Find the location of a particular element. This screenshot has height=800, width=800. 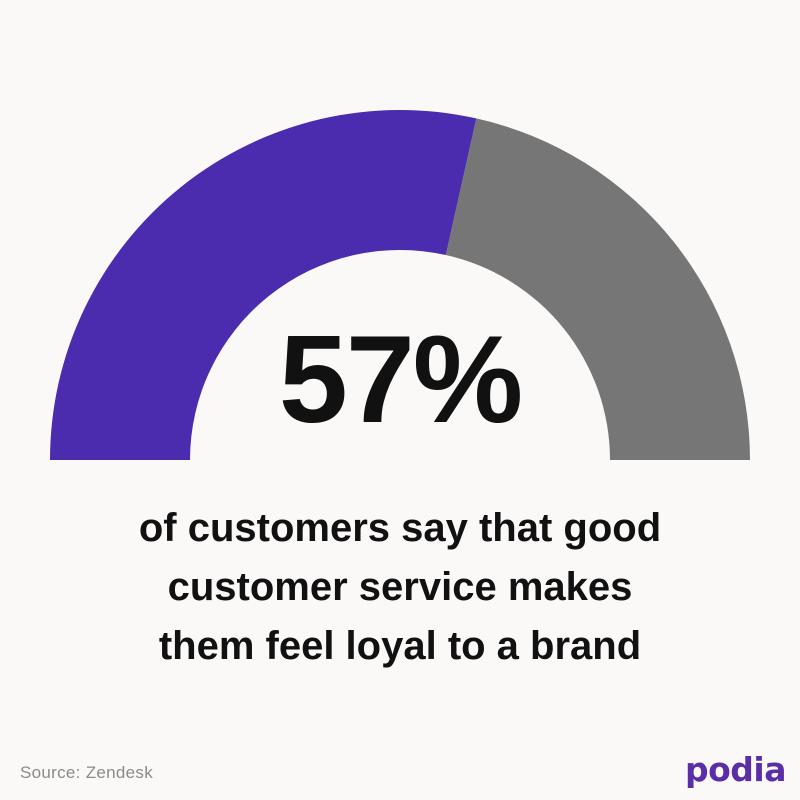

caption-line-2: customer service makes is located at coordinates (400, 587).